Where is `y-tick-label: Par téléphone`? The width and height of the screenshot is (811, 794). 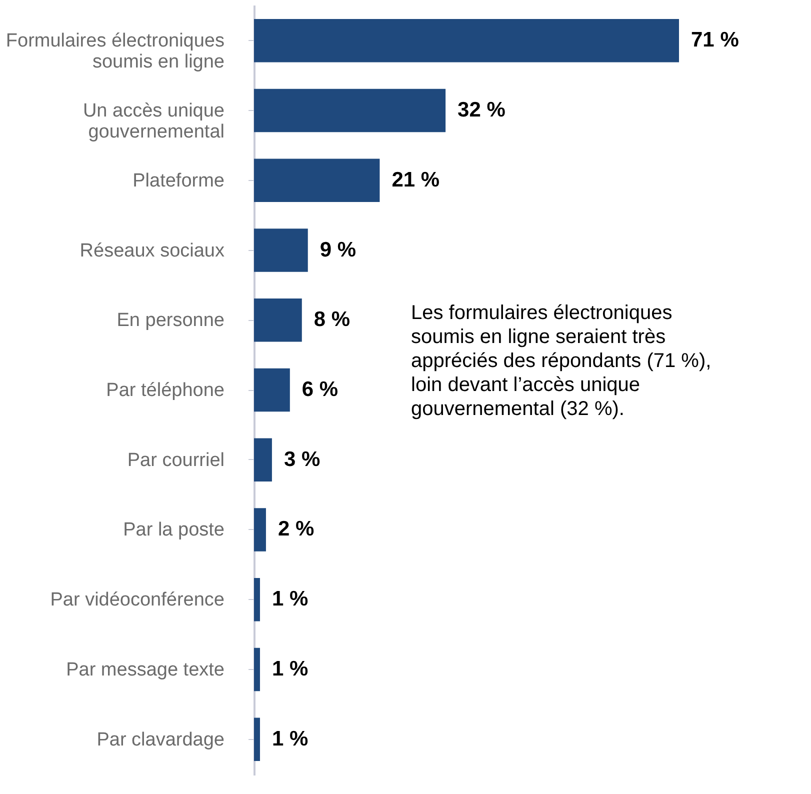 y-tick-label: Par téléphone is located at coordinates (165, 390).